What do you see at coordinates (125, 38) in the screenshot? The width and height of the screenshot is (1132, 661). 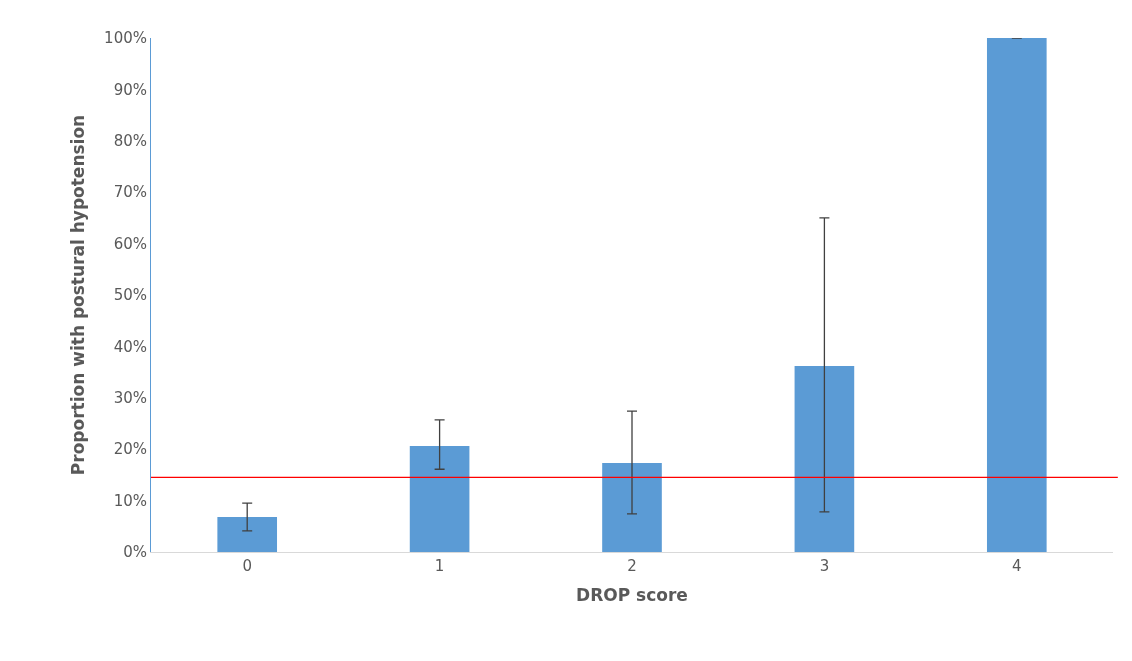 I see `y-tick-label: 100%` at bounding box center [125, 38].